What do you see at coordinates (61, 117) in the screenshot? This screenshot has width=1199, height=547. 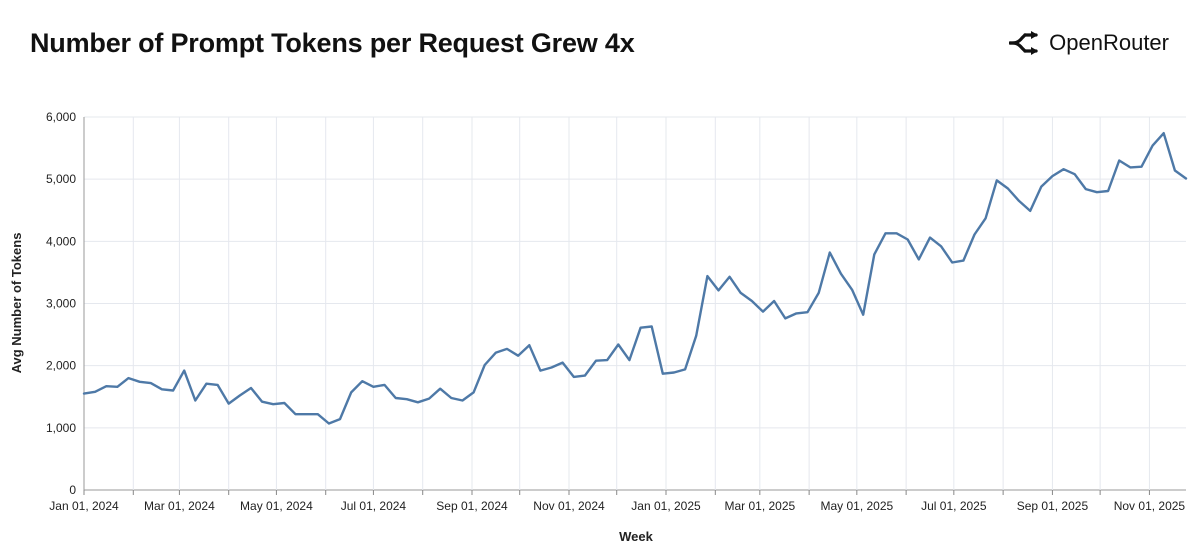 I see `y-tick-label: 6,000` at bounding box center [61, 117].